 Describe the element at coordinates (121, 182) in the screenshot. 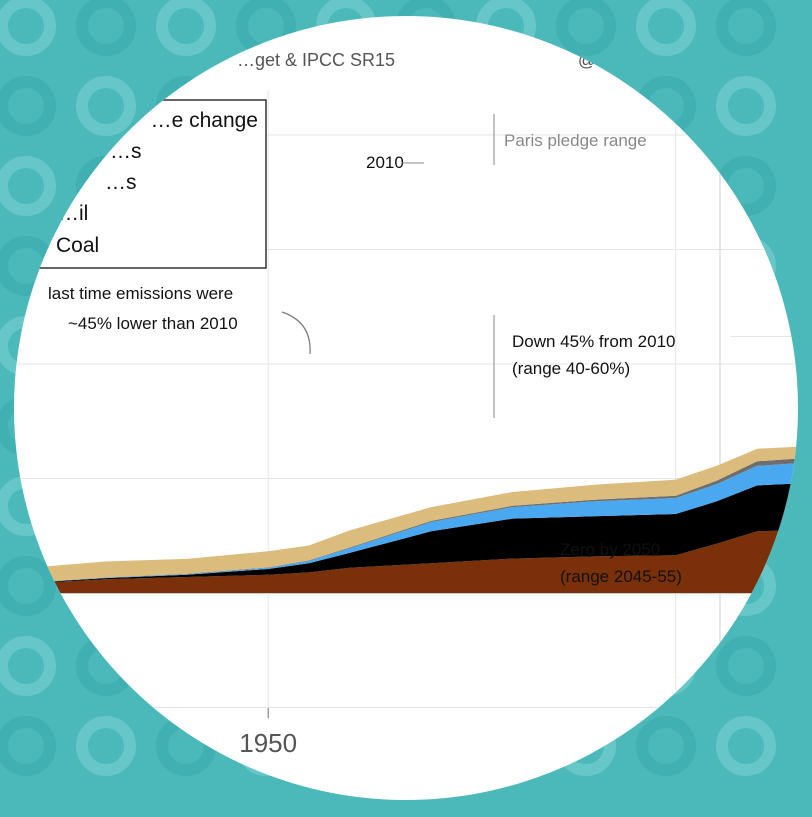

I see `legend-item-gas: …s` at that location.